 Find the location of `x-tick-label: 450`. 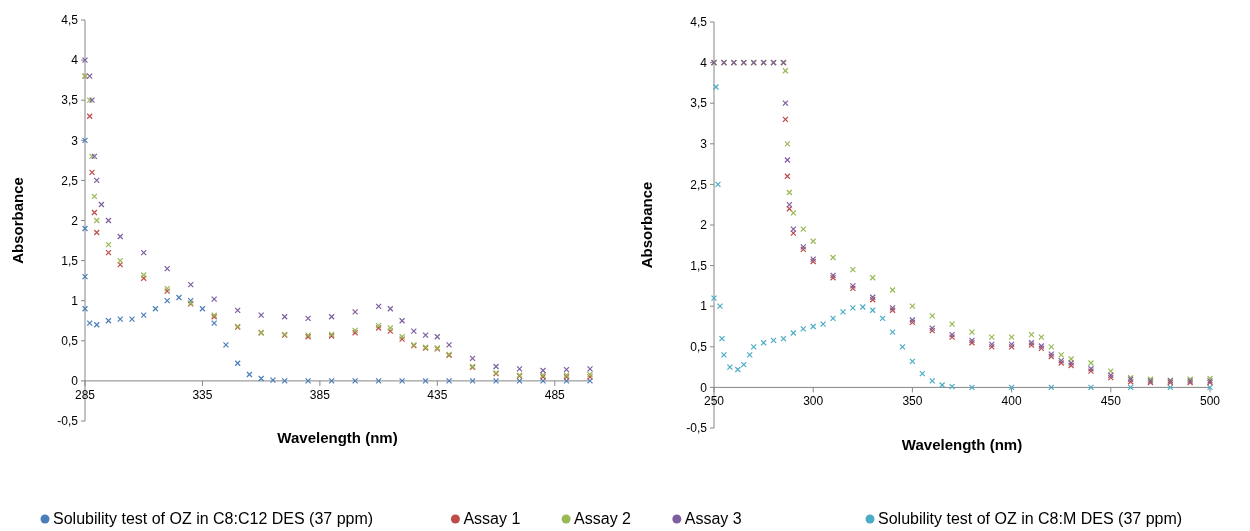

x-tick-label: 450 is located at coordinates (1111, 401).